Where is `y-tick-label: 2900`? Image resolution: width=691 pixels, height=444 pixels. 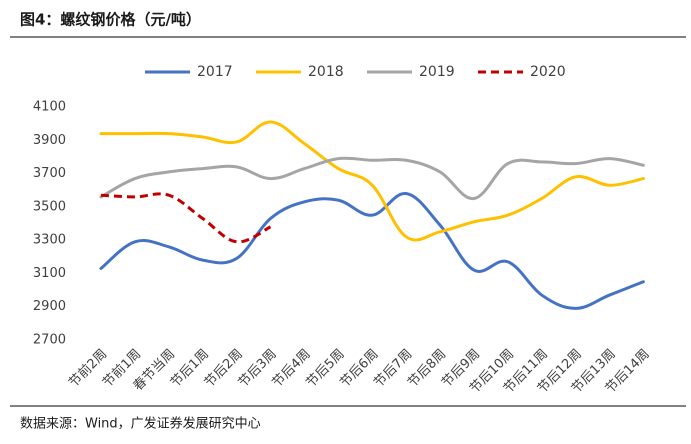 y-tick-label: 2900 is located at coordinates (49, 306).